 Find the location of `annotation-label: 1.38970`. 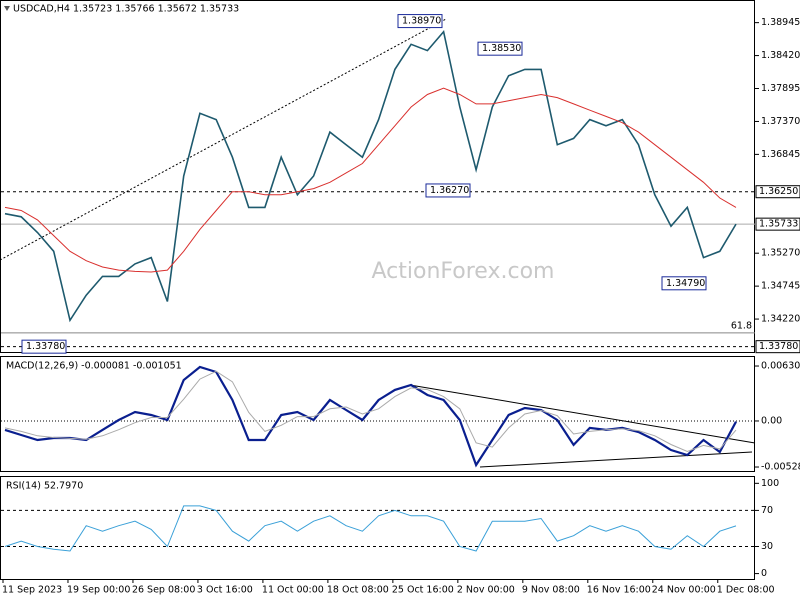

annotation-label: 1.38970 is located at coordinates (421, 21).